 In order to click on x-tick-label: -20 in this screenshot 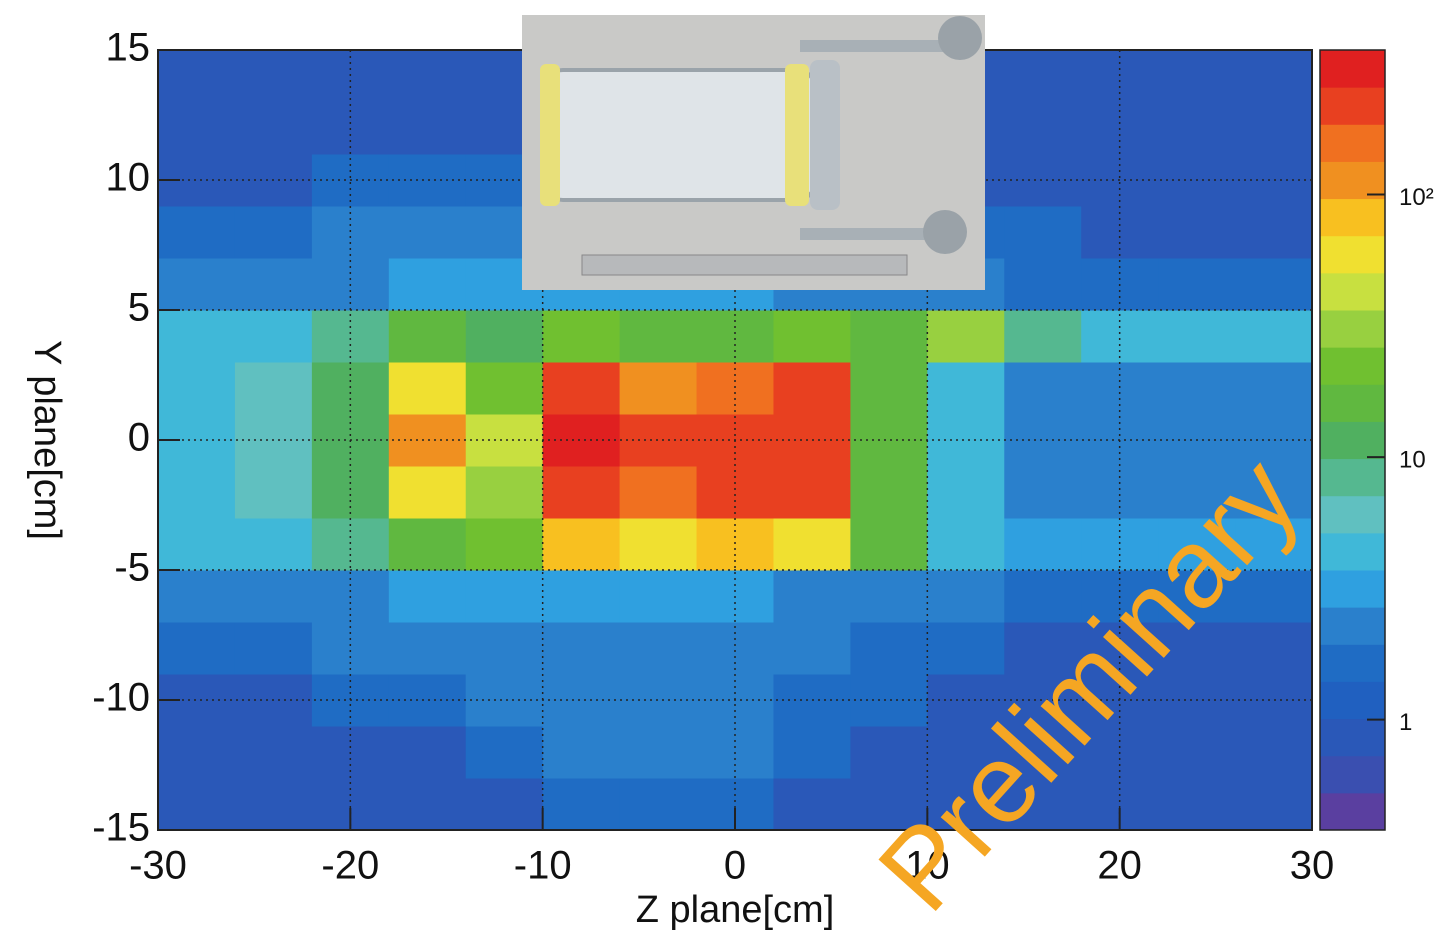, I will do `click(350, 866)`.